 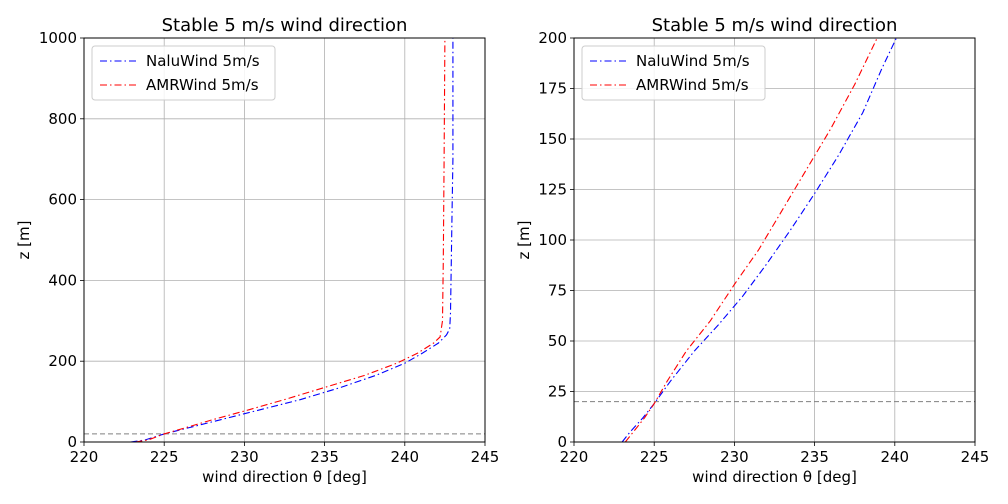 What do you see at coordinates (562, 442) in the screenshot?
I see `right-chart-y-tick-label: 0` at bounding box center [562, 442].